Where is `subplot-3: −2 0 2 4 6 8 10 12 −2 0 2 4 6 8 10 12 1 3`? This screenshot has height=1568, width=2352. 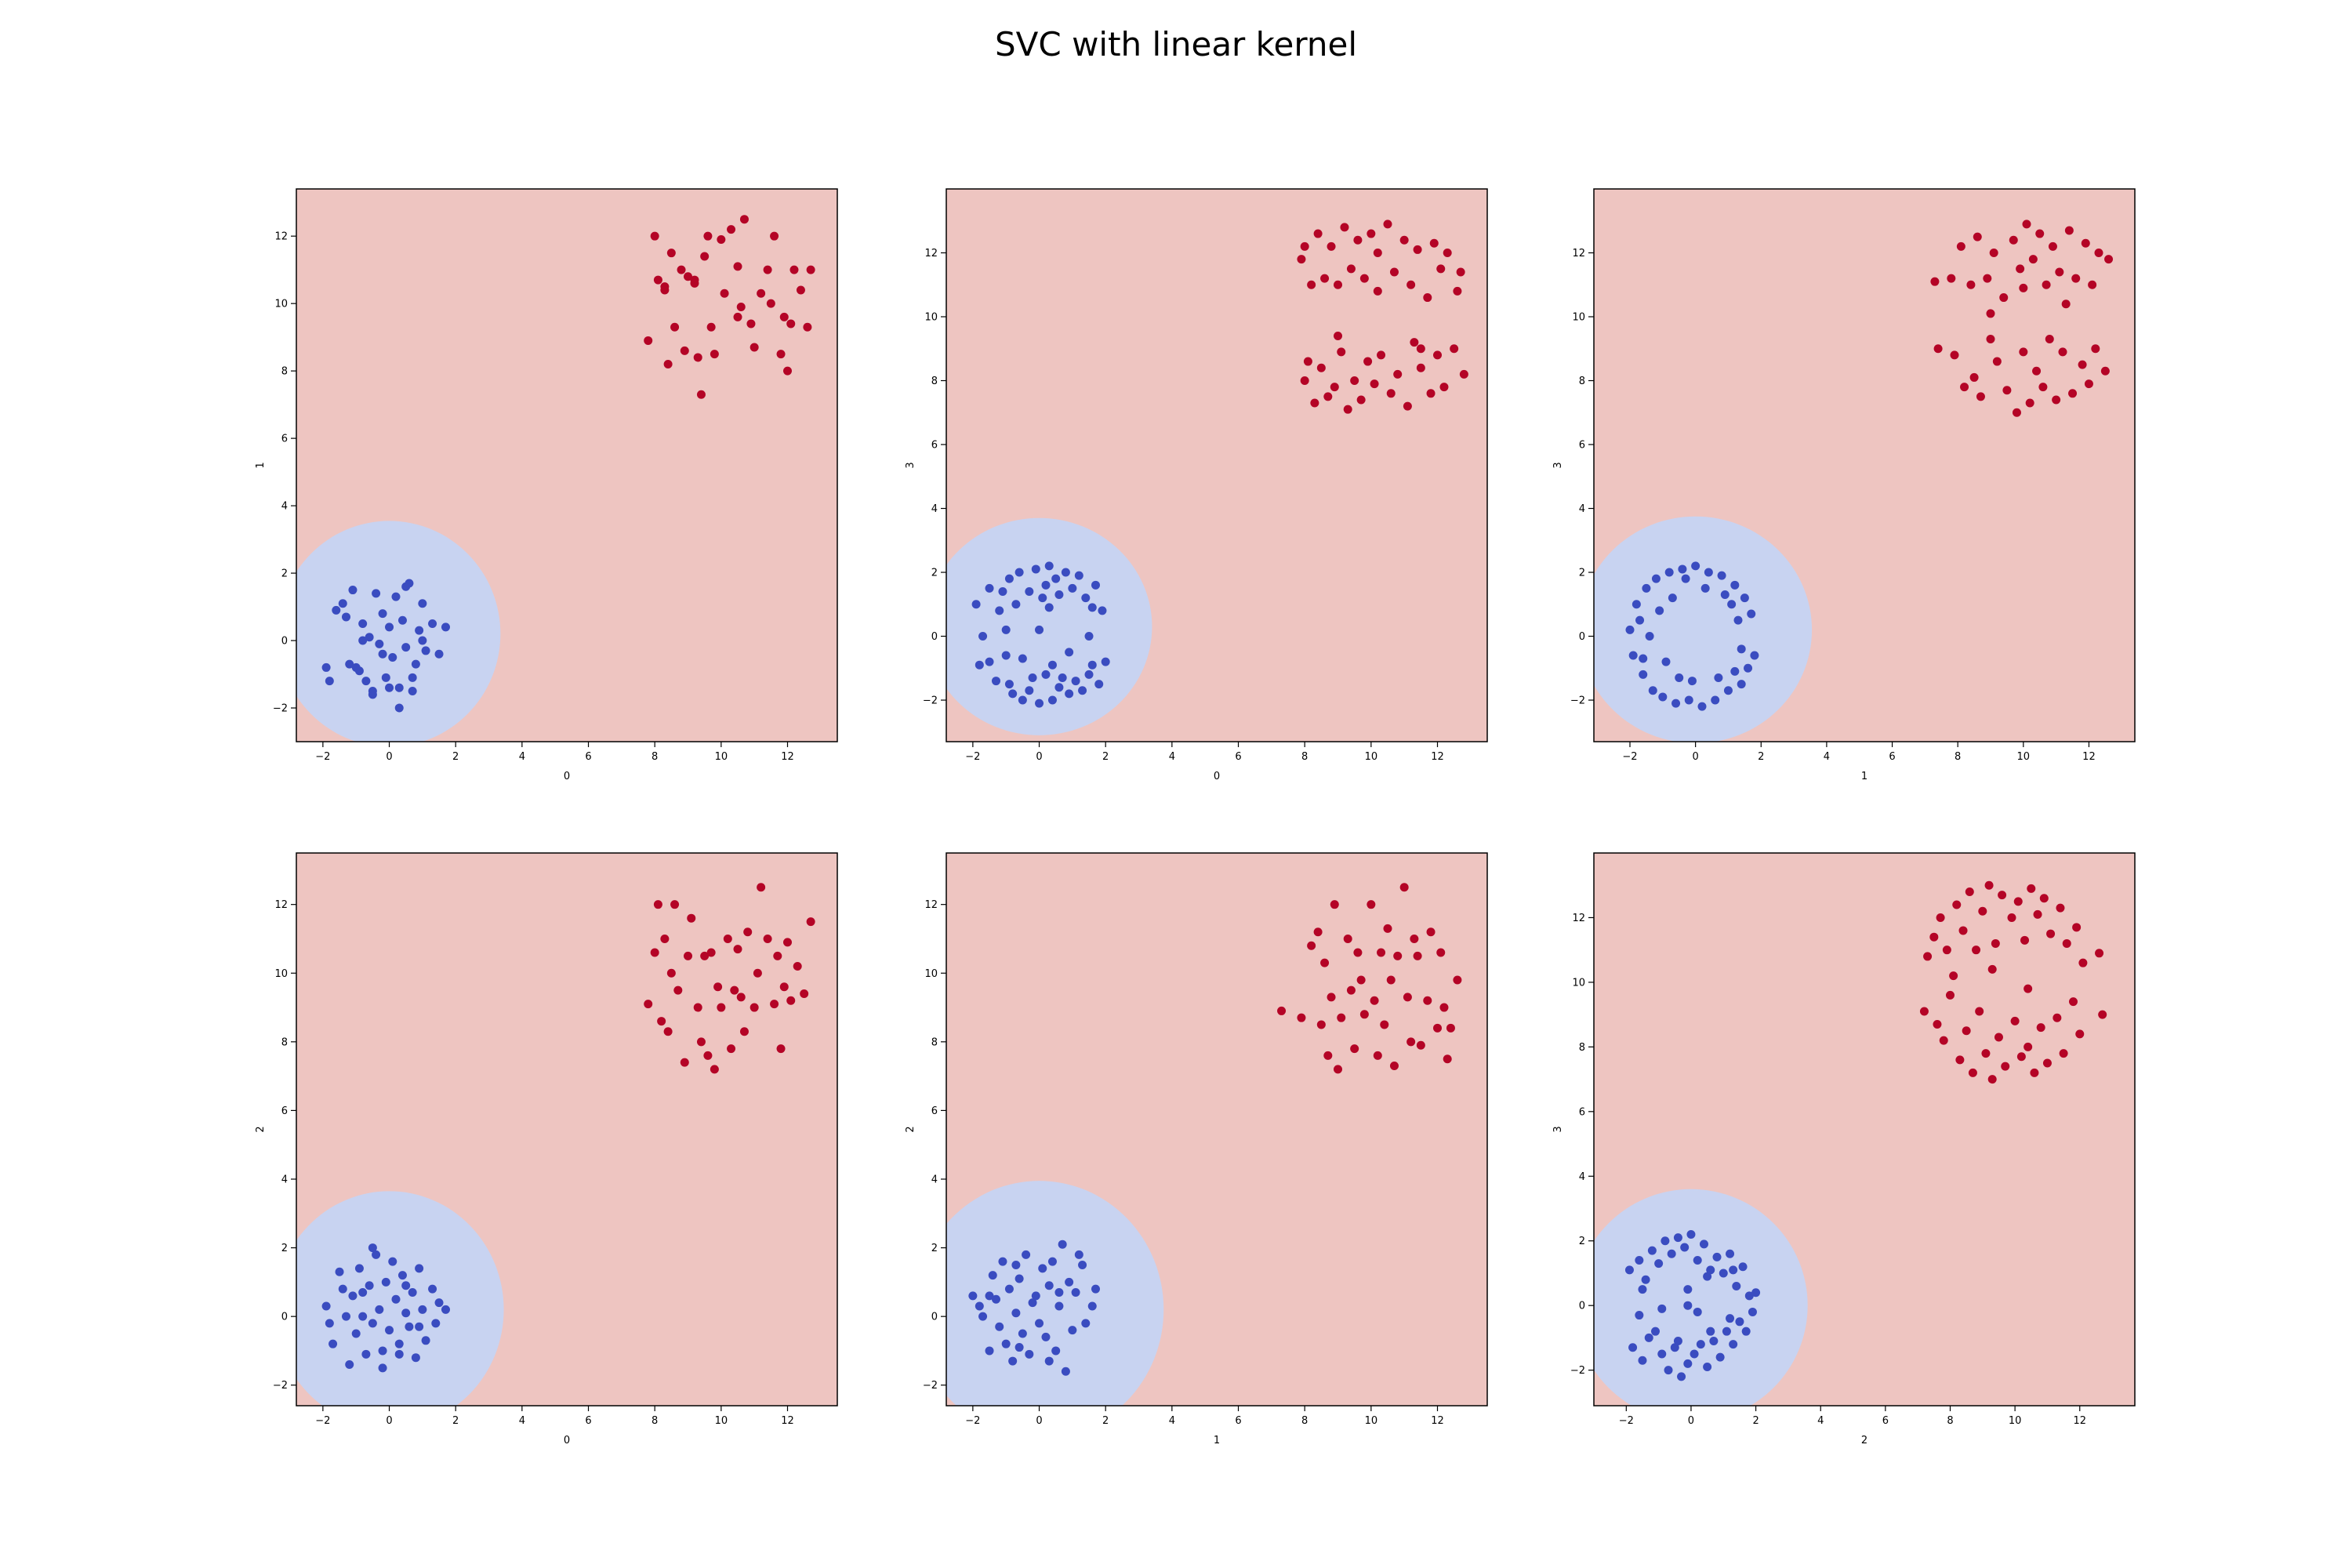
subplot-3: −2 0 2 4 6 8 10 12 −2 0 2 4 6 8 10 12 1 3 is located at coordinates (1844, 485).